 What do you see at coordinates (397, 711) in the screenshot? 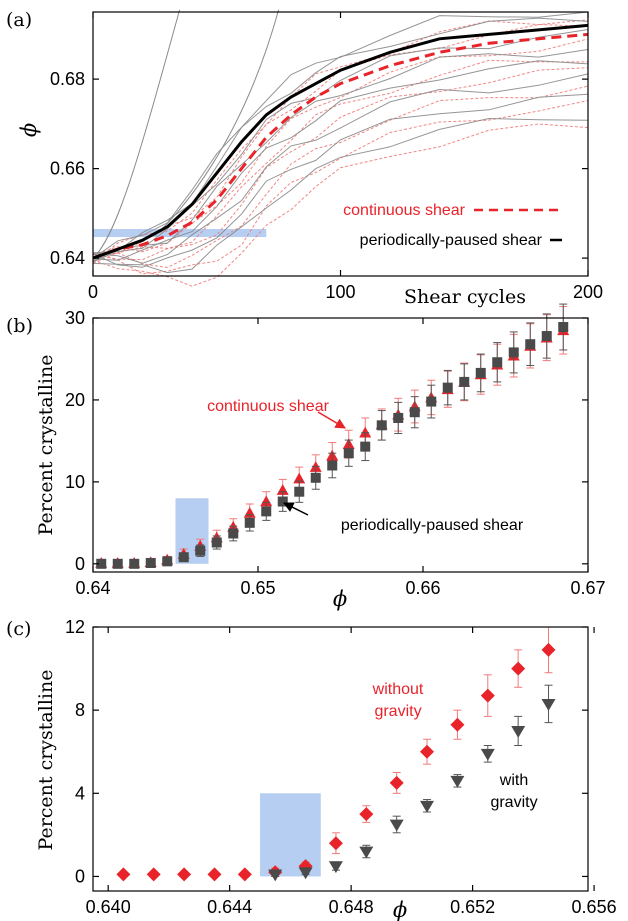
I see `annotation-without-2: gravity` at bounding box center [397, 711].